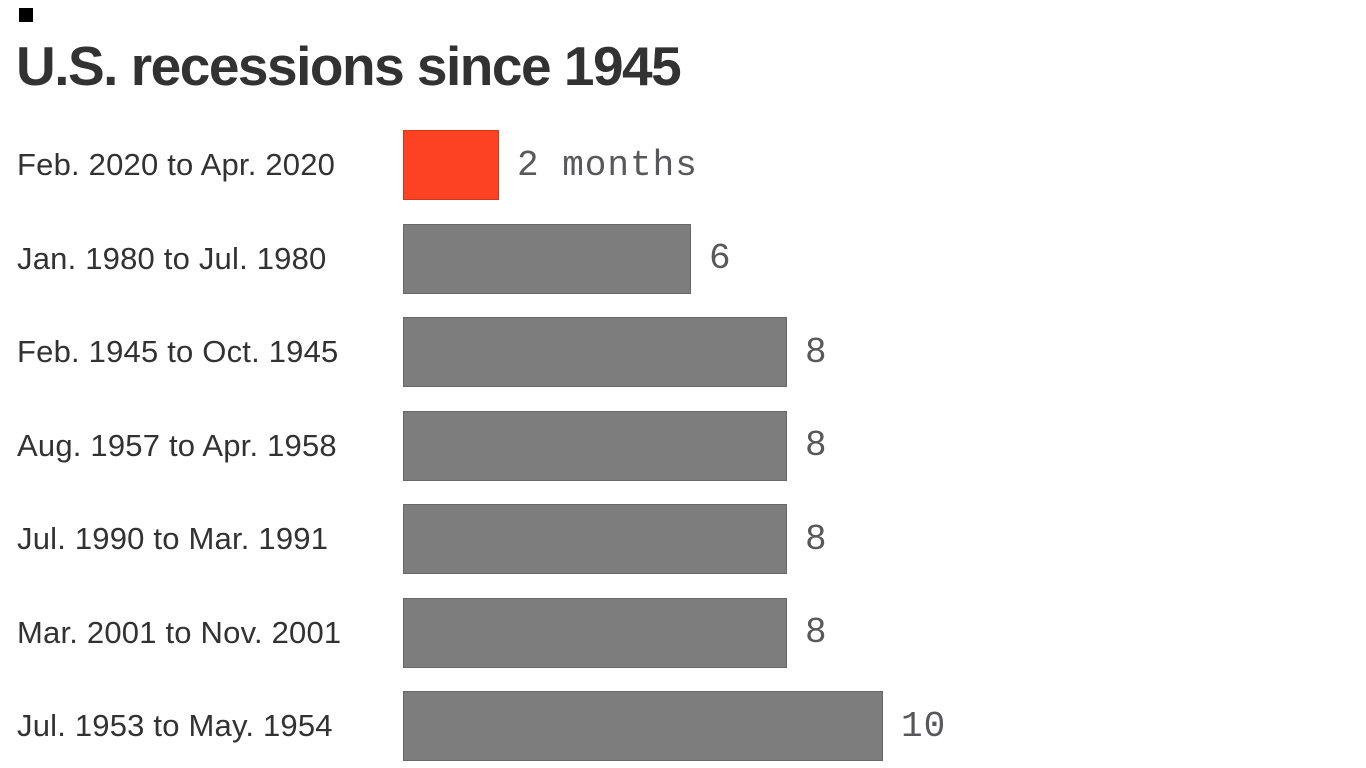 This screenshot has width=1366, height=768. What do you see at coordinates (720, 258) in the screenshot?
I see `value-label: 6` at bounding box center [720, 258].